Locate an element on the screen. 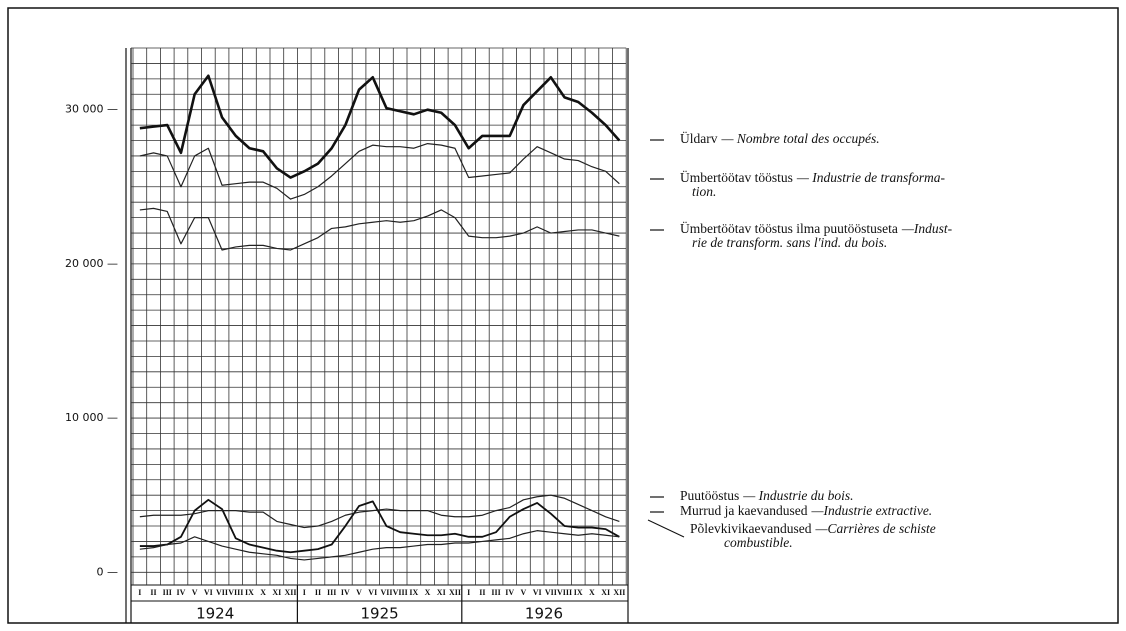  y-tick-label: 30 000 — is located at coordinates (91, 109).